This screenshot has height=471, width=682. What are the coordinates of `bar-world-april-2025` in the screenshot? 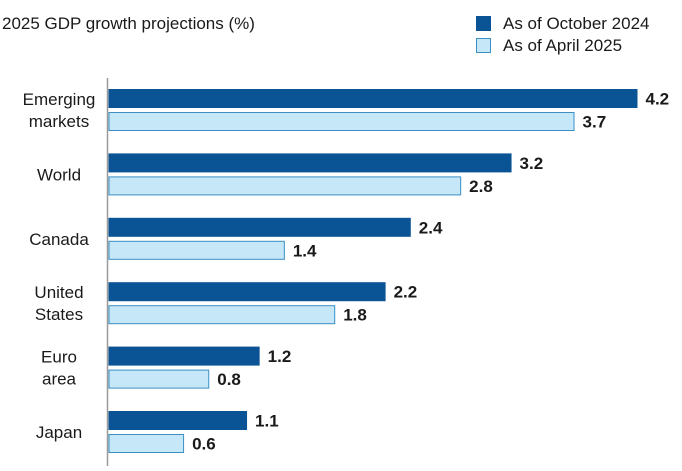 It's located at (285, 186).